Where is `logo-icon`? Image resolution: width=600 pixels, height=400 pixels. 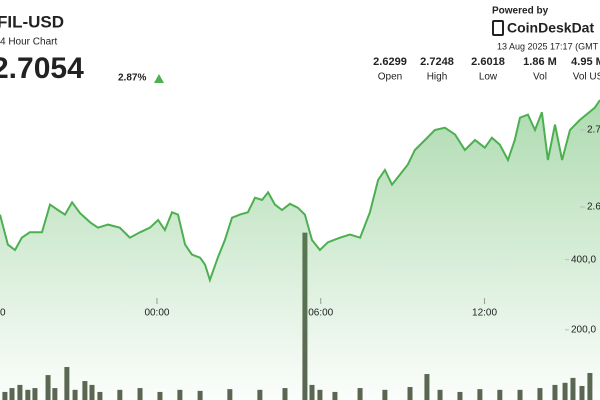
logo-icon is located at coordinates (498, 28).